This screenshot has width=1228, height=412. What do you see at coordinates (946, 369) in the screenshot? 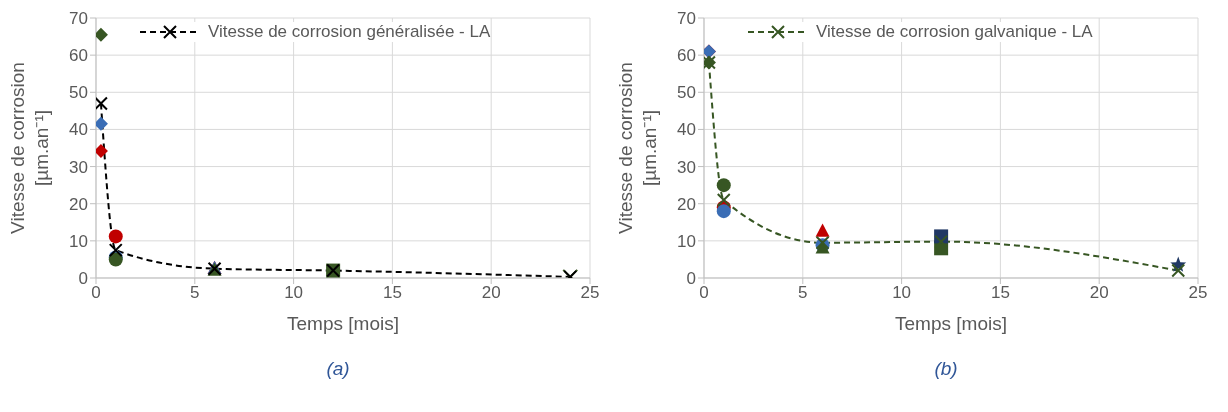
I see `text: (b)` at bounding box center [946, 369].